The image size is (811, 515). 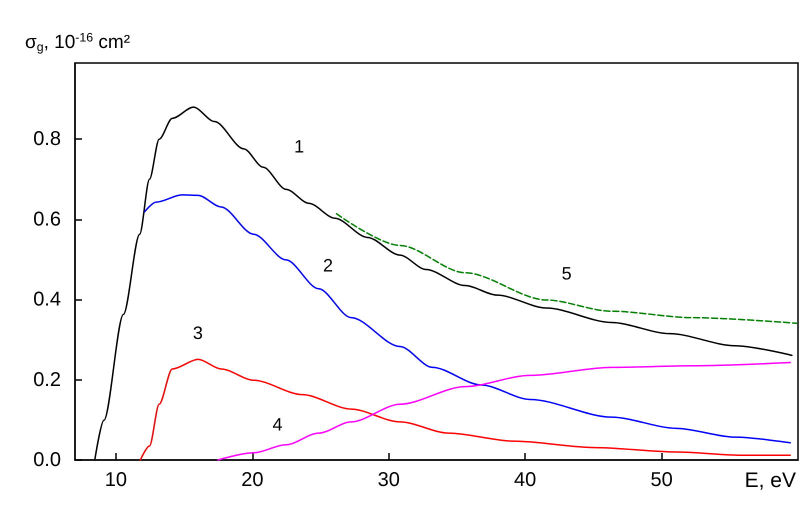 I want to click on x-axis-title: E, eV, so click(x=770, y=480).